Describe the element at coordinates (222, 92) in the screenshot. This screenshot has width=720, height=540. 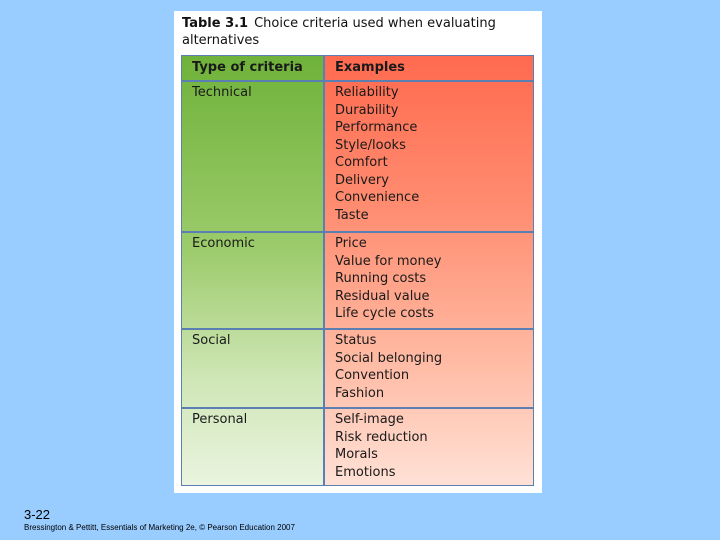
I see `row-type-technical: Technical` at that location.